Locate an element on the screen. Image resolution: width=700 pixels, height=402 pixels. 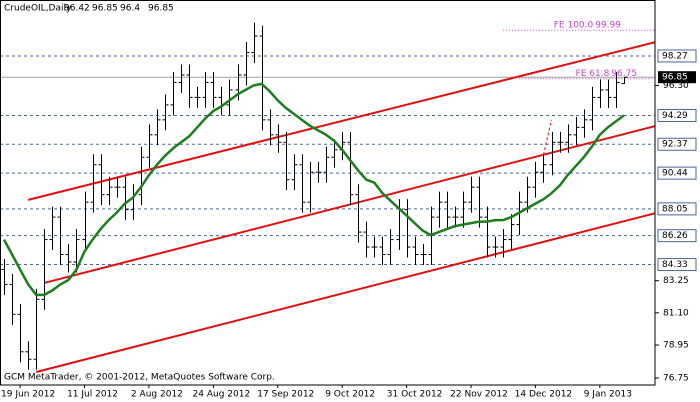
price-label: 96.85 is located at coordinates (675, 78).